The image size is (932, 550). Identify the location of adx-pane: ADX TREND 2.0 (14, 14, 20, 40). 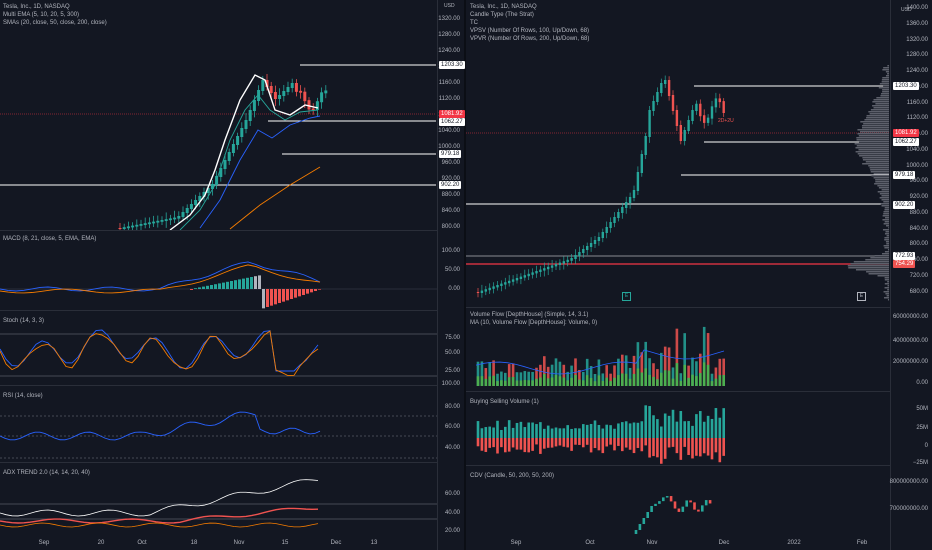
(218, 499).